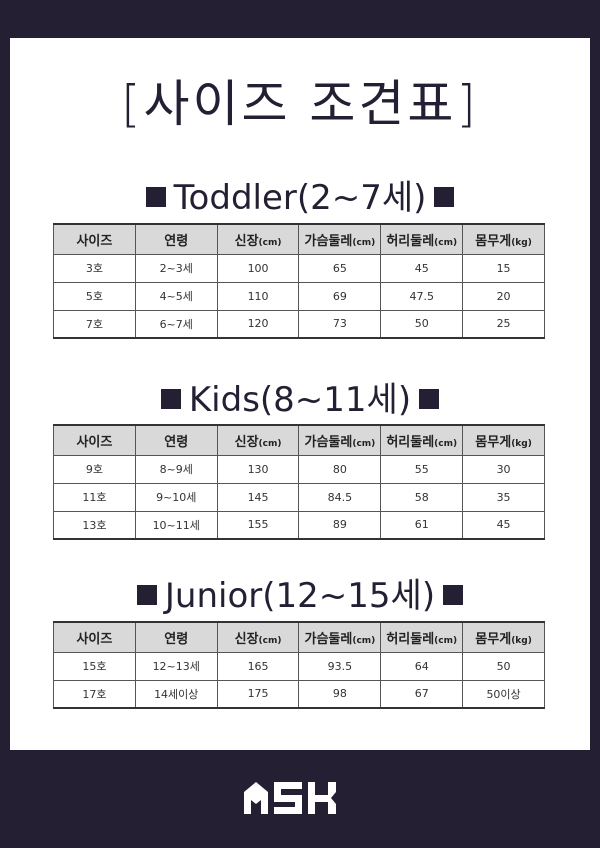 The width and height of the screenshot is (600, 848). I want to click on table-cell: 61, so click(422, 525).